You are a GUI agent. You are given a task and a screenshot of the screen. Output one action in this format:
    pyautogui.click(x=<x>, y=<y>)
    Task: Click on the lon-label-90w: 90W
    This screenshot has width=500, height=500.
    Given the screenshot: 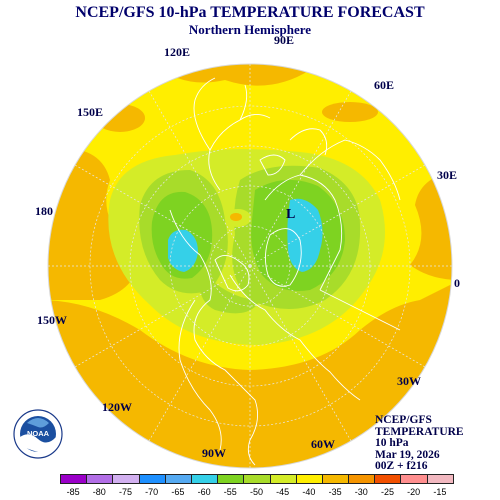 What is the action you would take?
    pyautogui.click(x=214, y=453)
    